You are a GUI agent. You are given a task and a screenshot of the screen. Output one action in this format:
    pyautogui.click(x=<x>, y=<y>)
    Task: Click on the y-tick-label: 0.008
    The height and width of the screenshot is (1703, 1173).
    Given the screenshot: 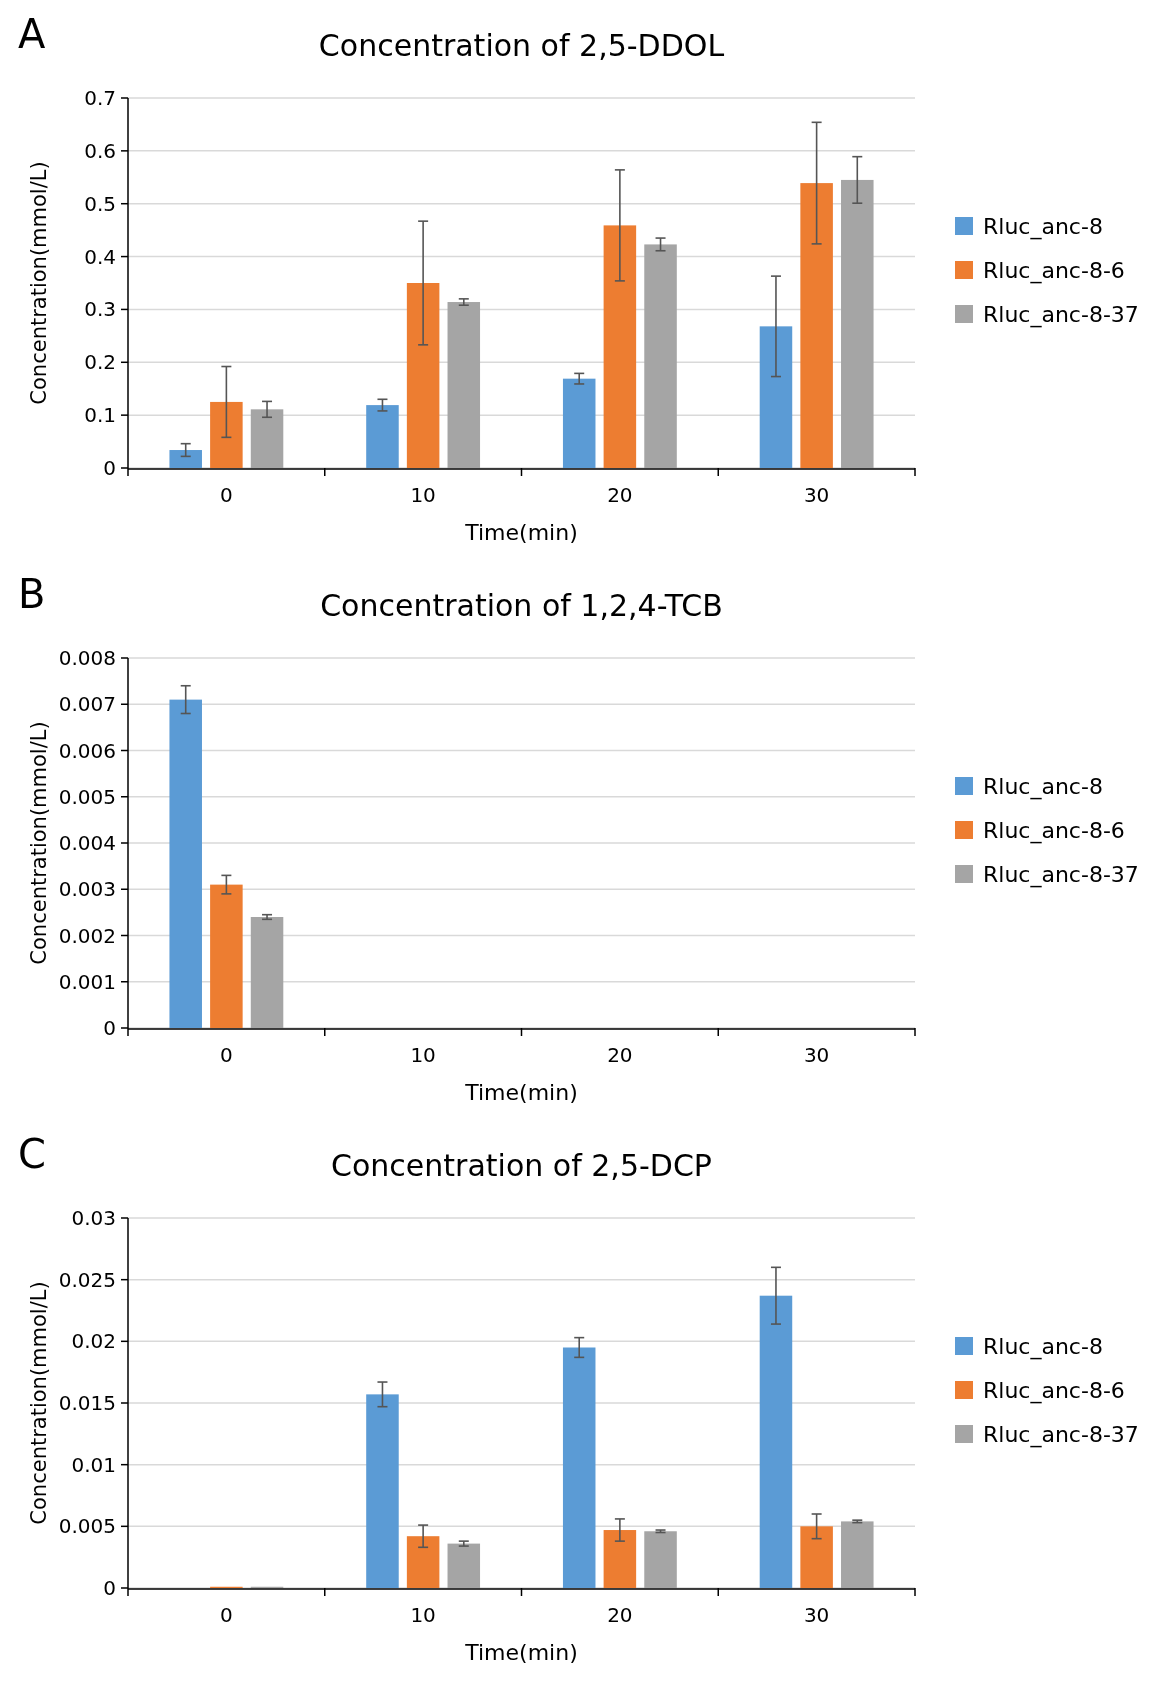 What is the action you would take?
    pyautogui.click(x=87, y=658)
    